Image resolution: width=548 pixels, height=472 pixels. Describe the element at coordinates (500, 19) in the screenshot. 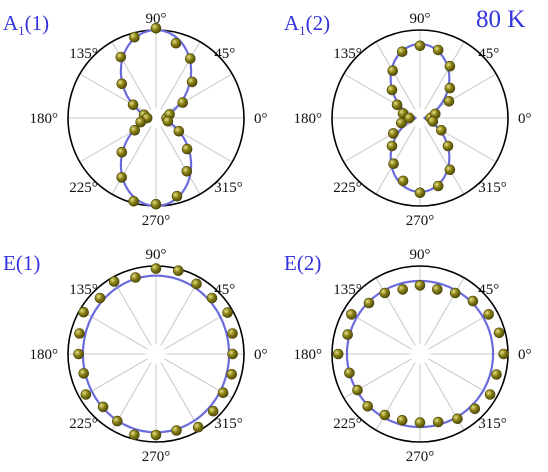

I see `temperature-label: 80 K` at that location.